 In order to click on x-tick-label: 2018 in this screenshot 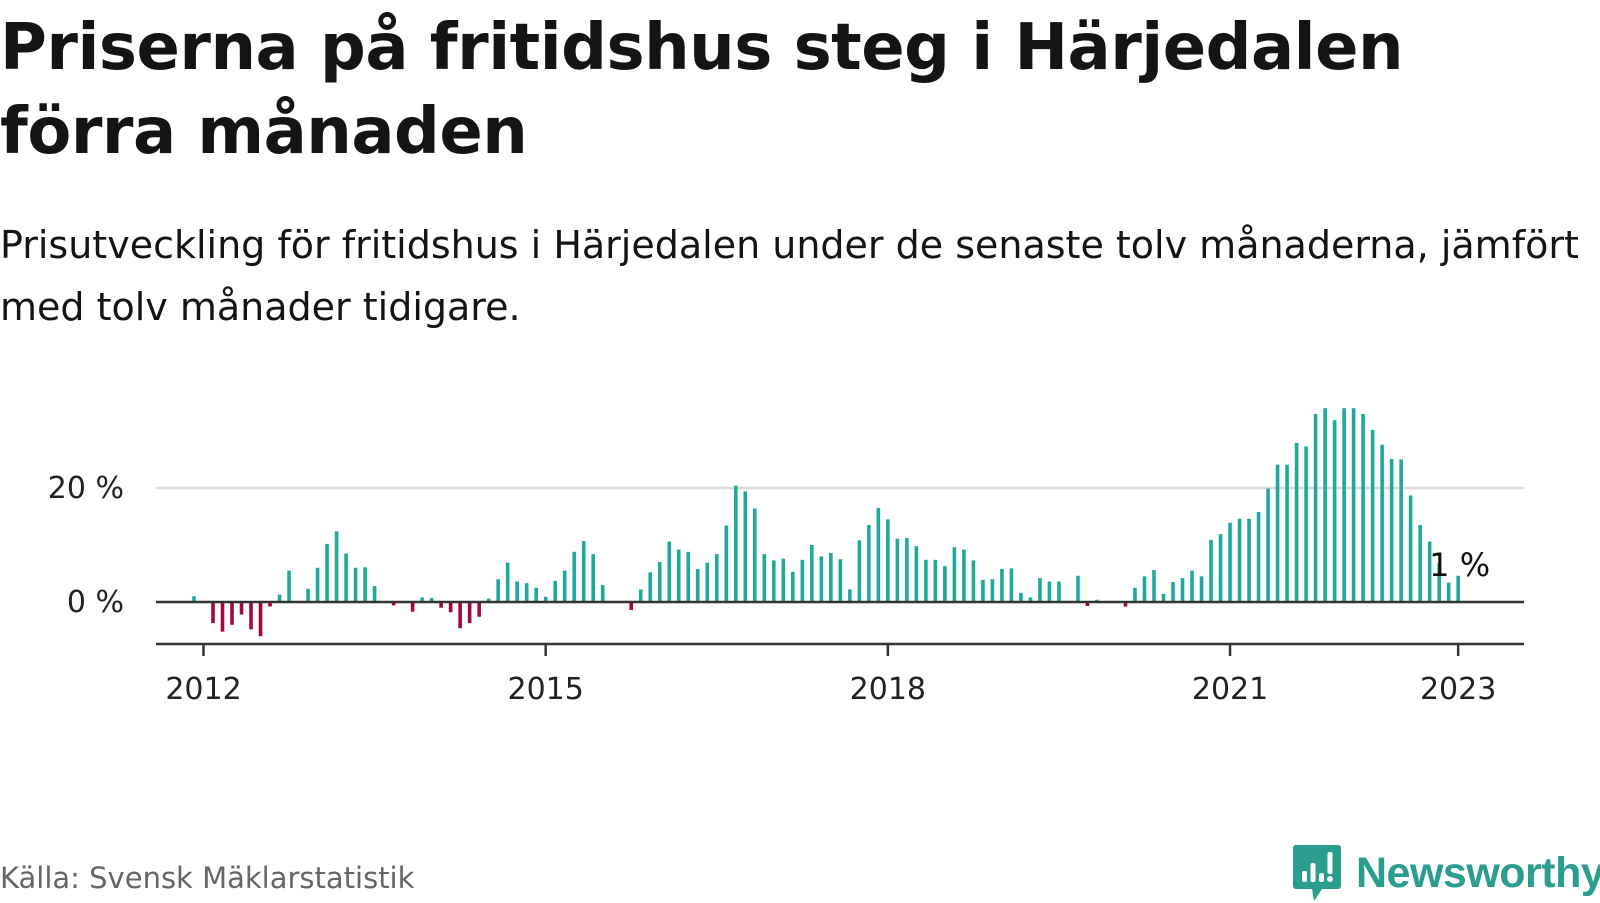, I will do `click(888, 689)`.